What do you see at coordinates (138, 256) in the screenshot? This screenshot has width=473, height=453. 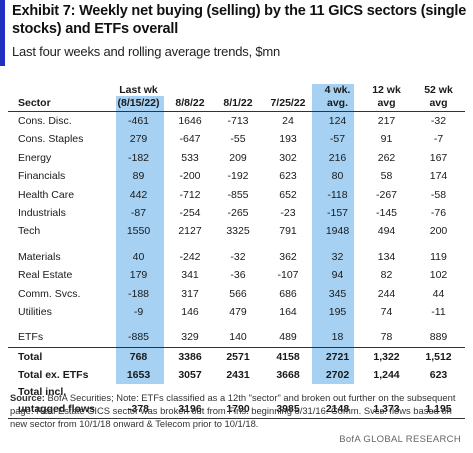 I see `value-cell: 40` at bounding box center [138, 256].